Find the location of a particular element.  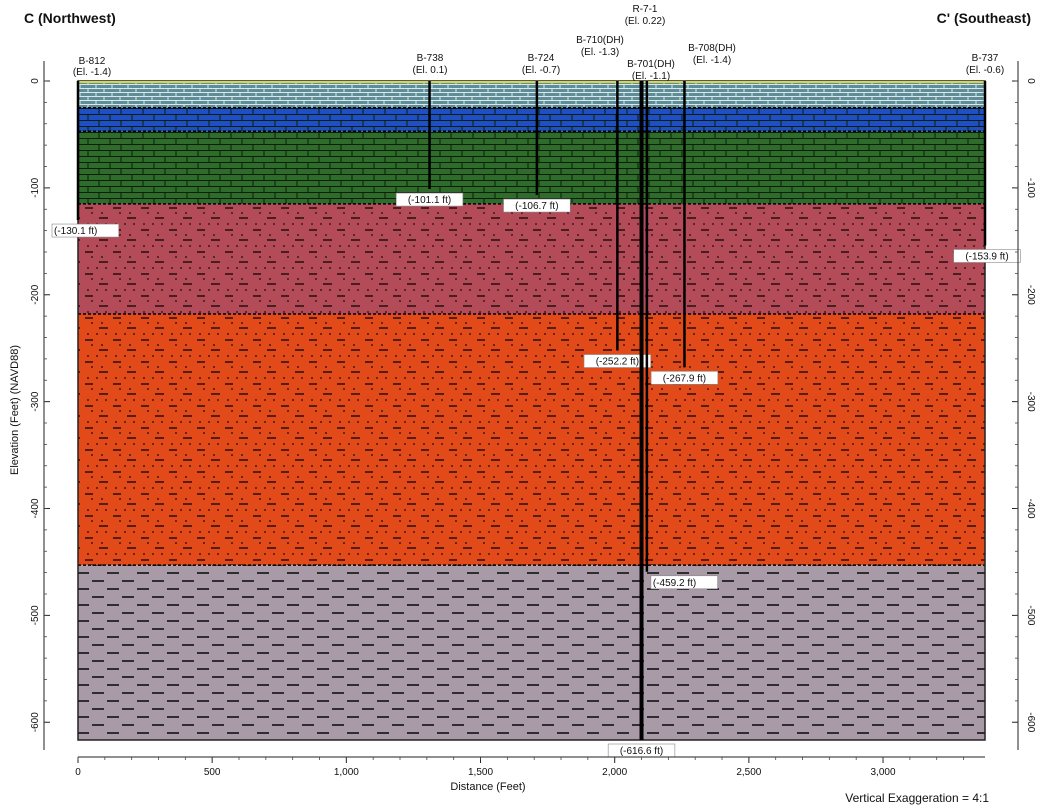

left-y-tick-label: -500 is located at coordinates (35, 615).